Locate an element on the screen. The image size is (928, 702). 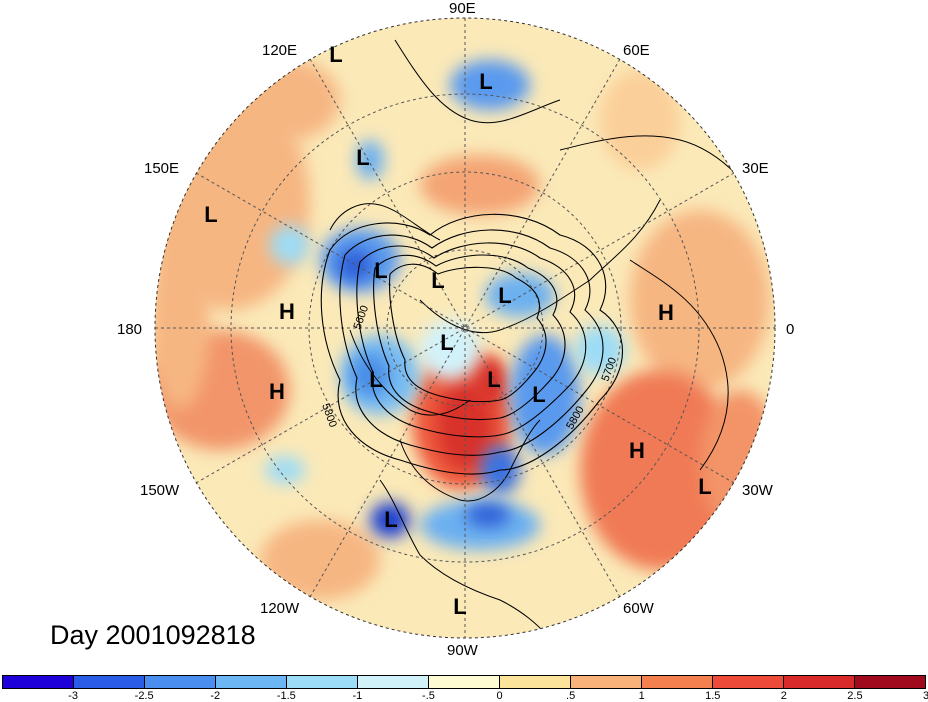
colorbar is located at coordinates (464, 682).